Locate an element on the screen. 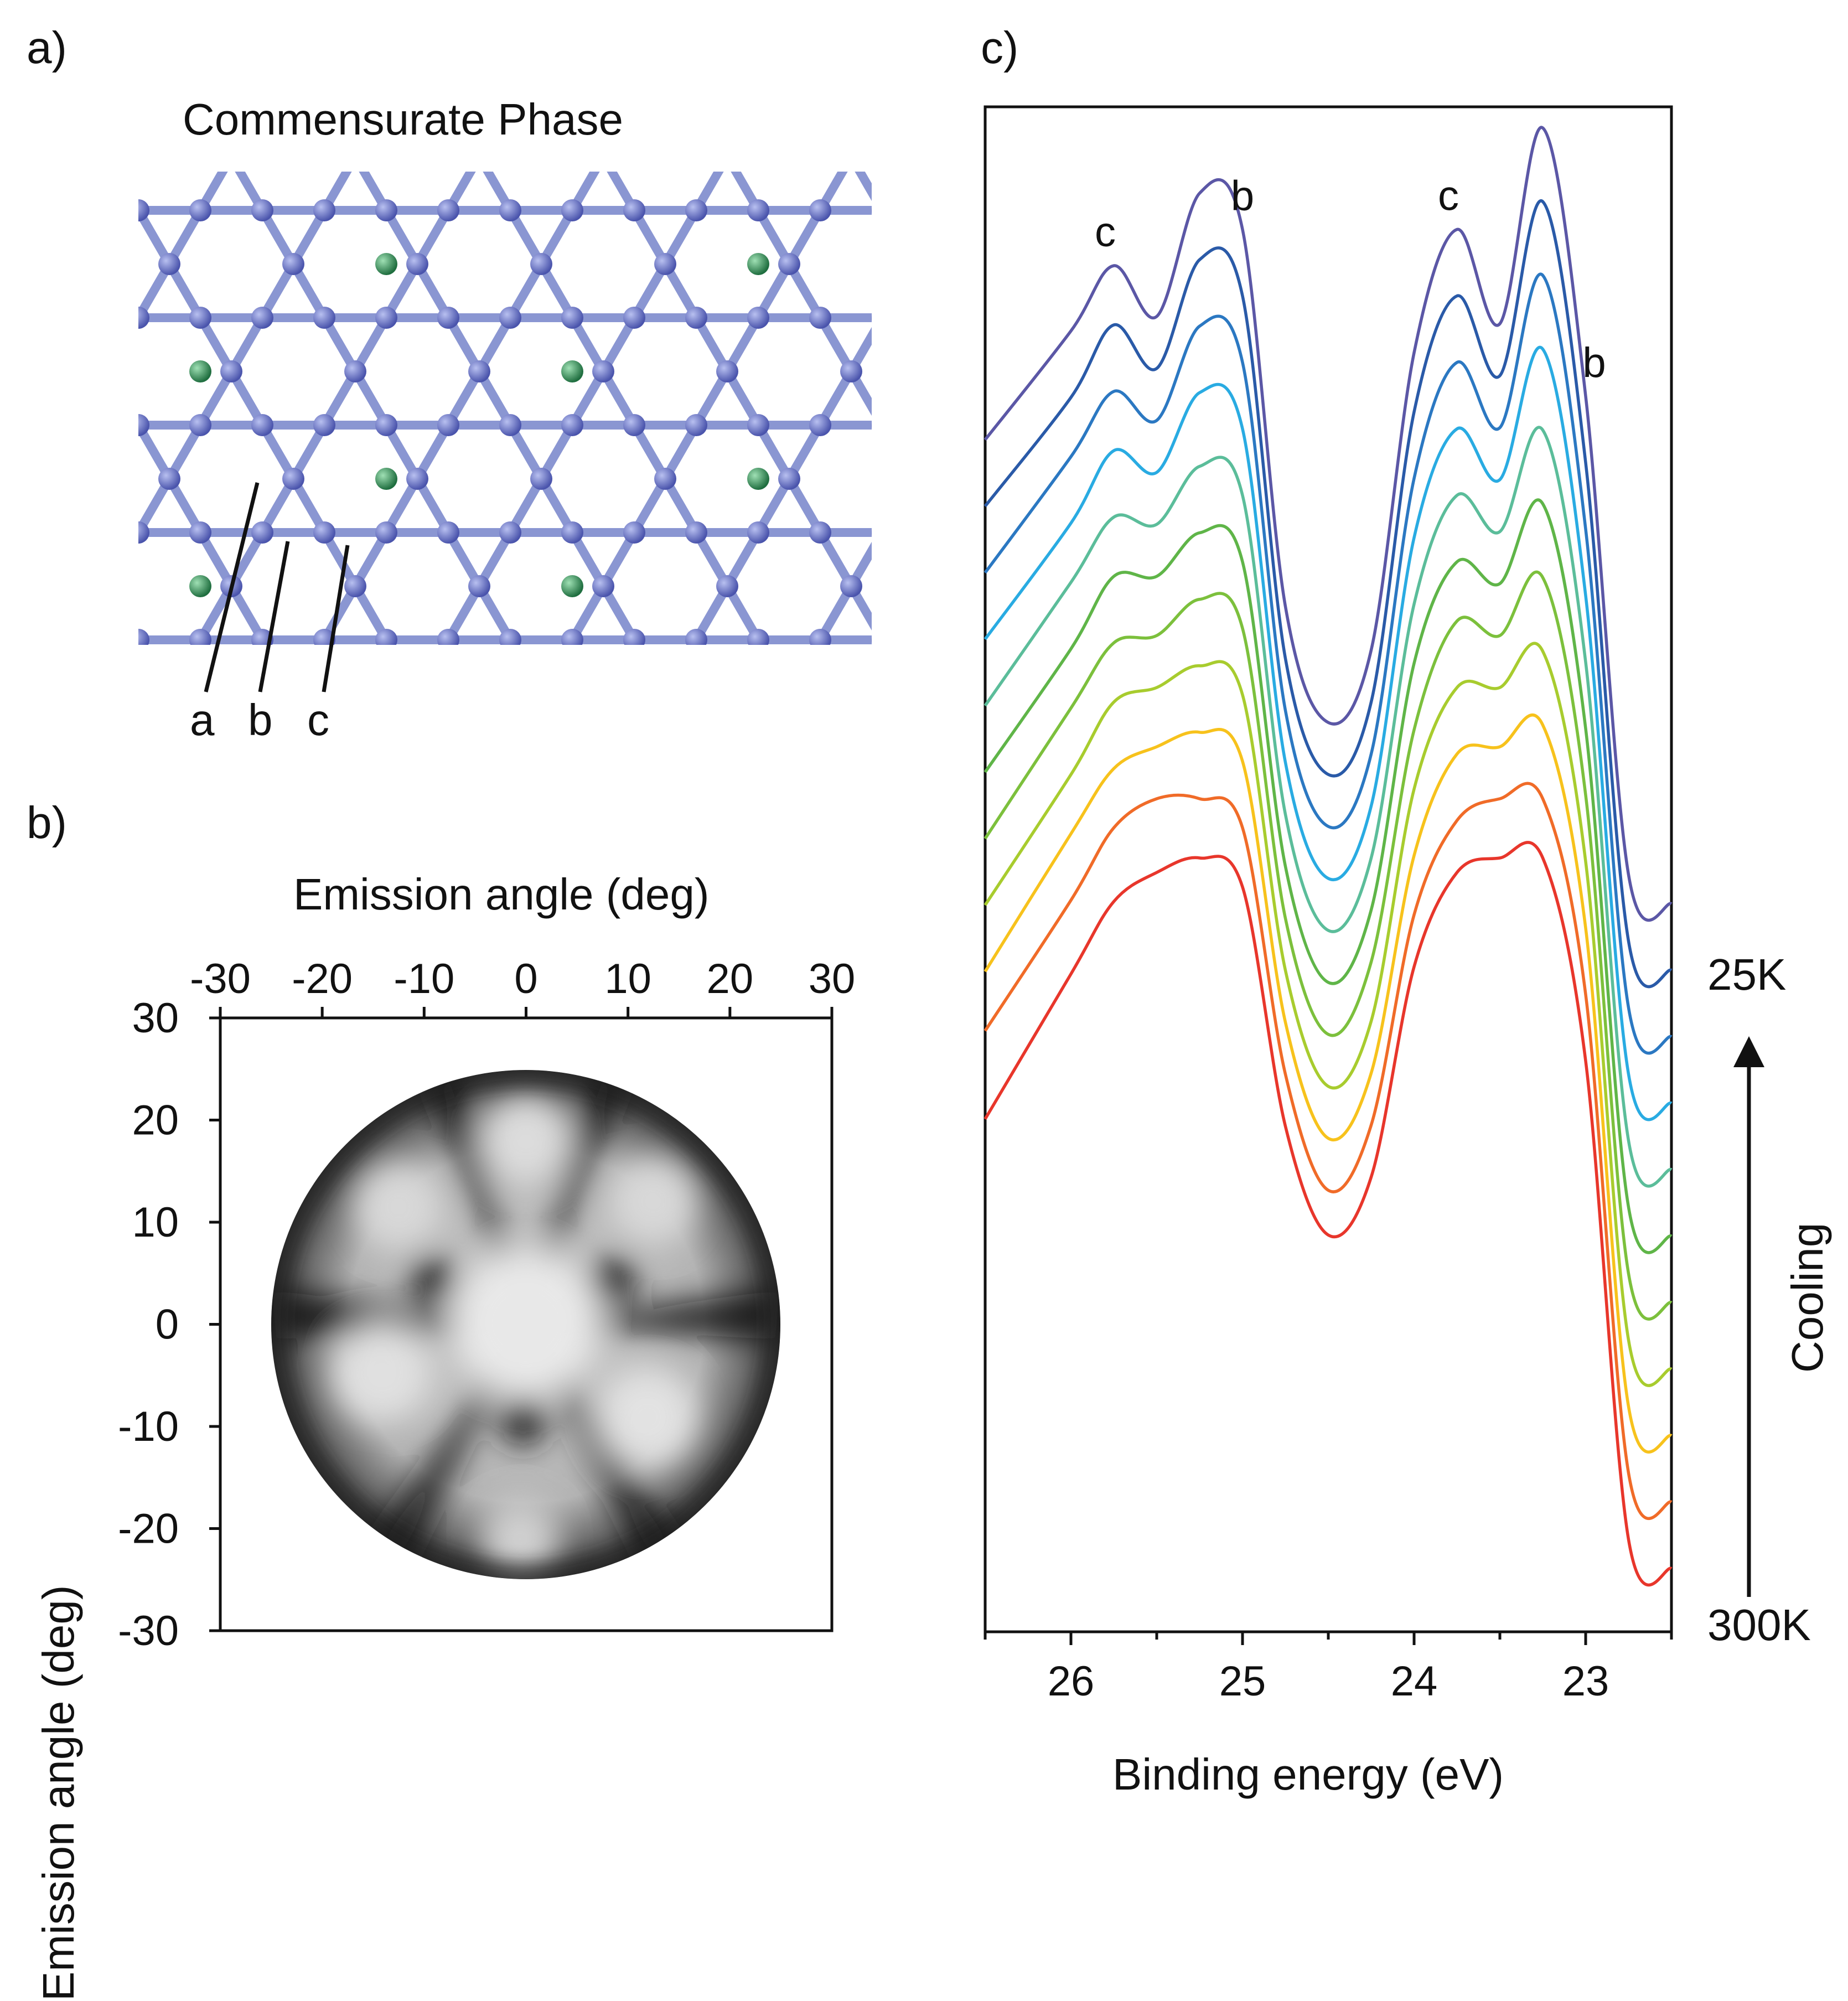  cooling-label: Cooling is located at coordinates (1808, 1298).